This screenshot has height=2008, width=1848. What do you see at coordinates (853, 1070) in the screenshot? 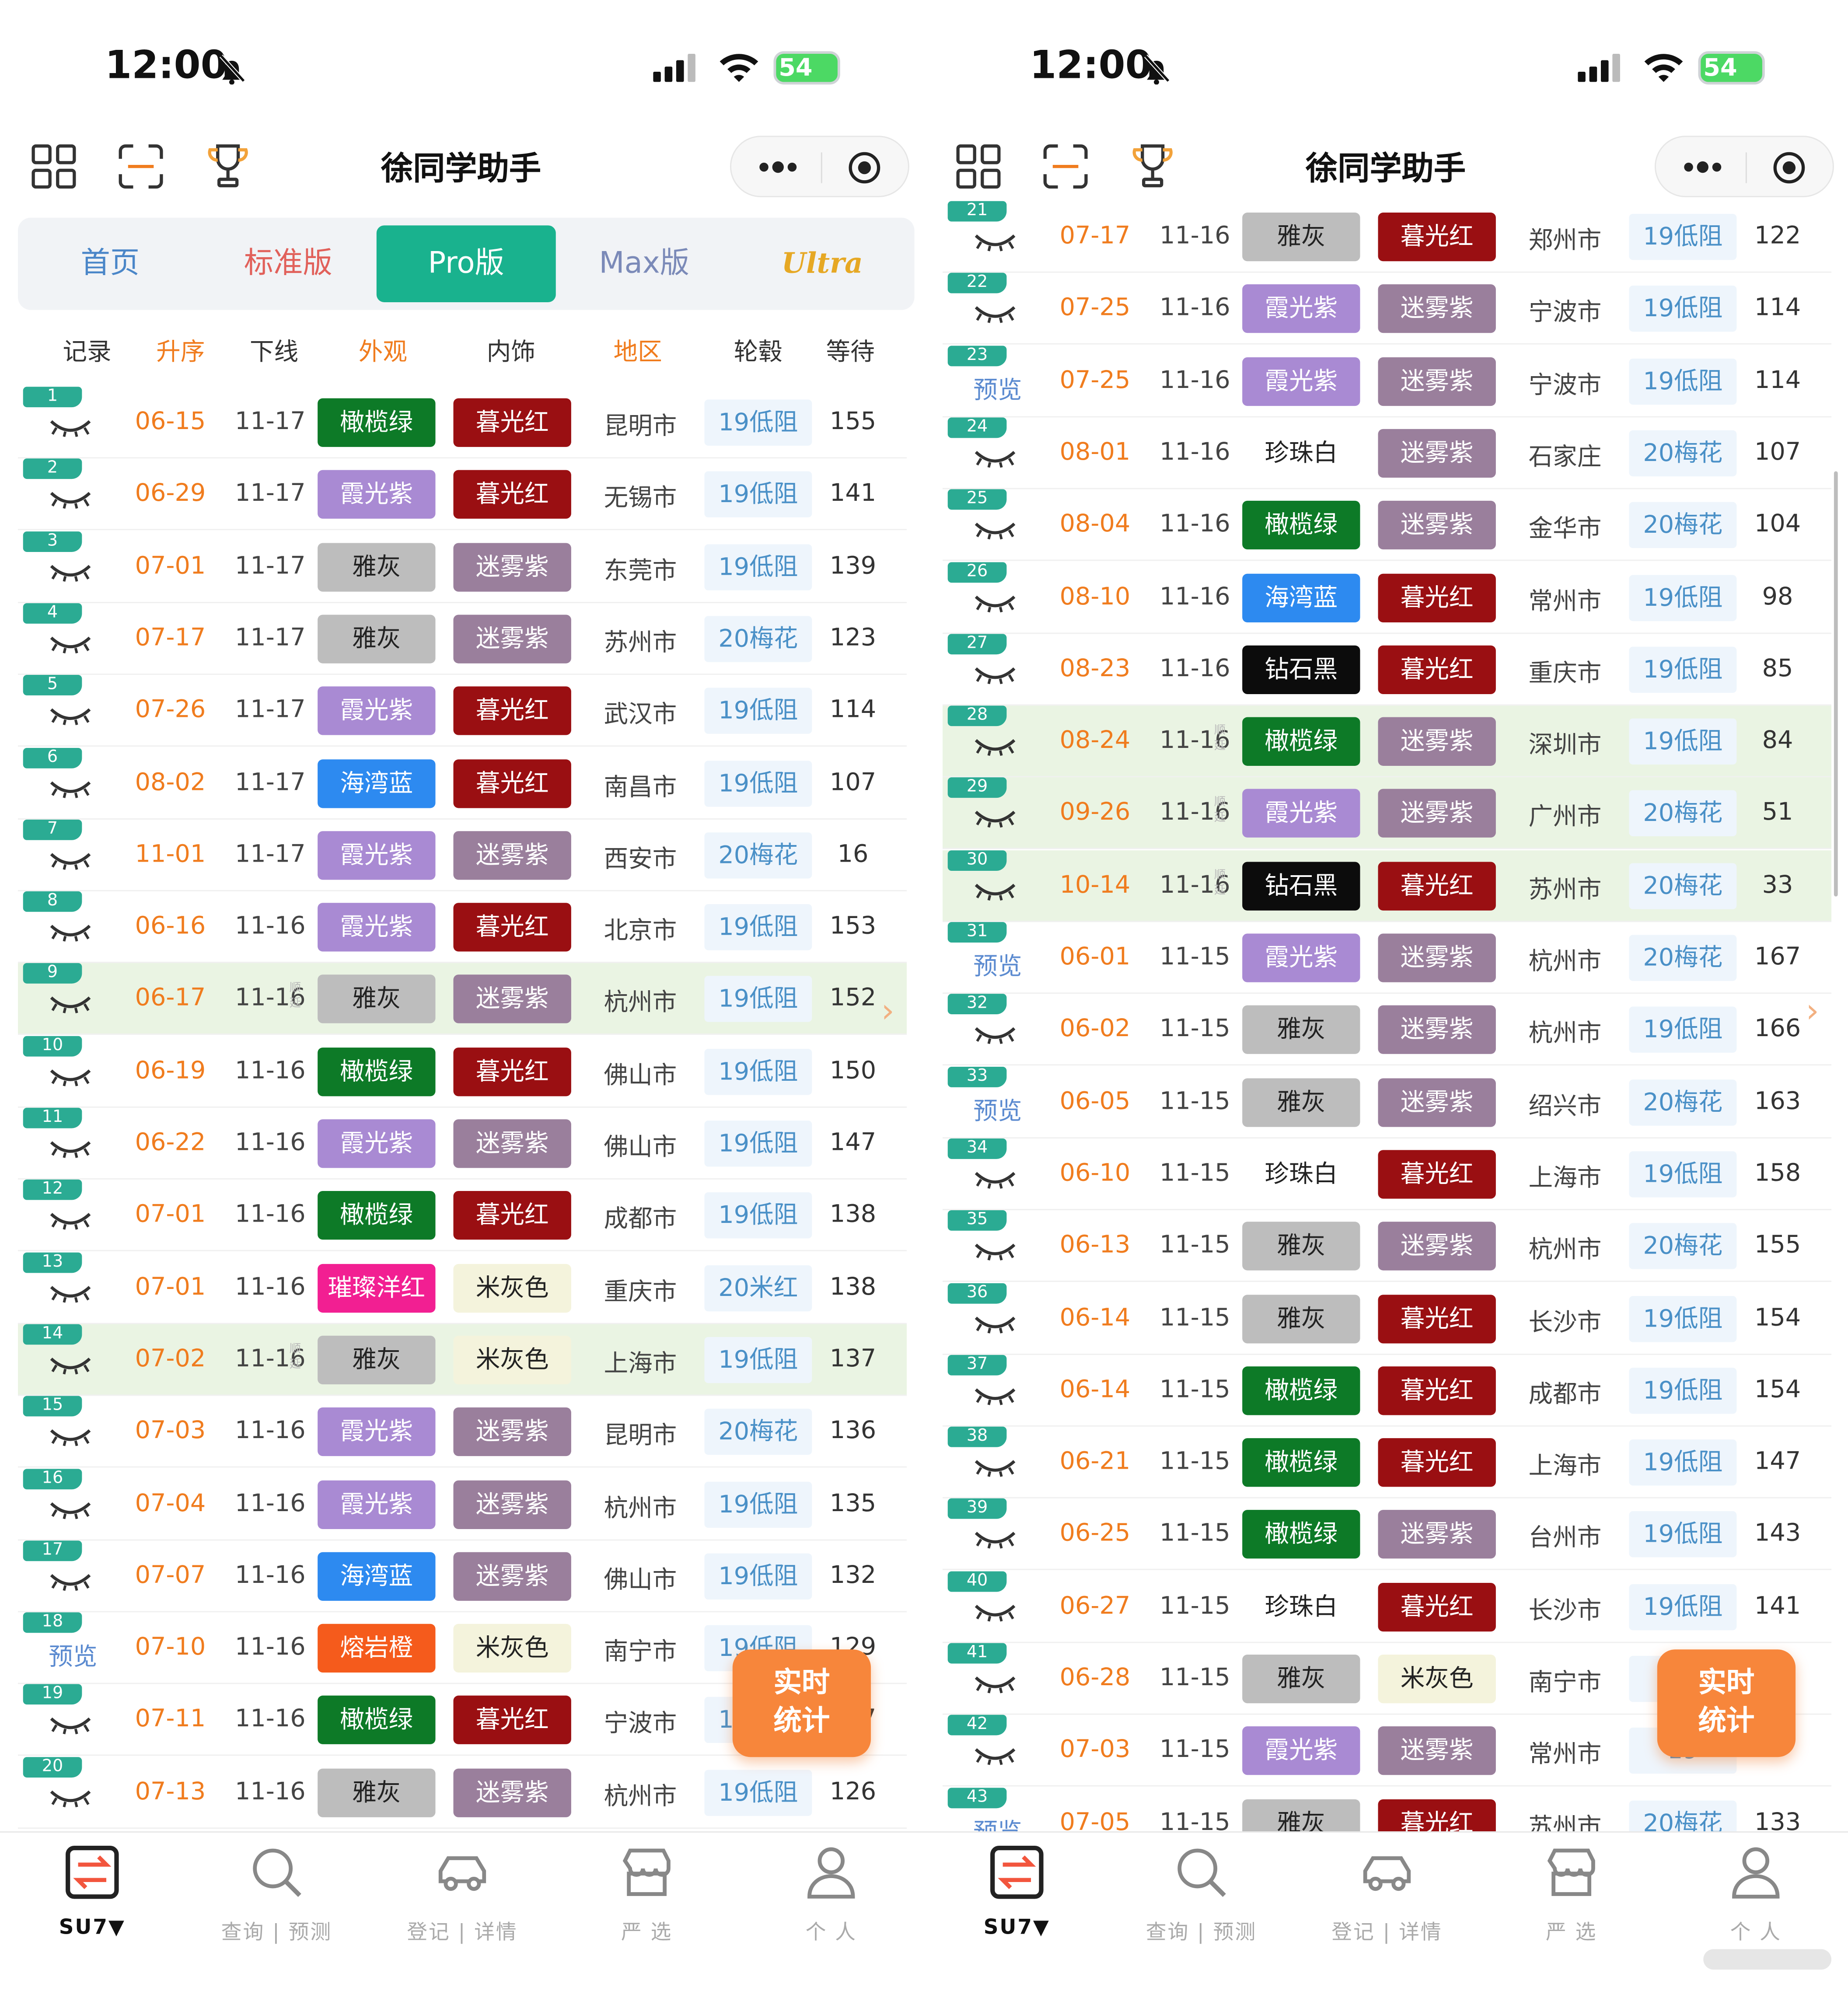
I see `wait-days: 150` at bounding box center [853, 1070].